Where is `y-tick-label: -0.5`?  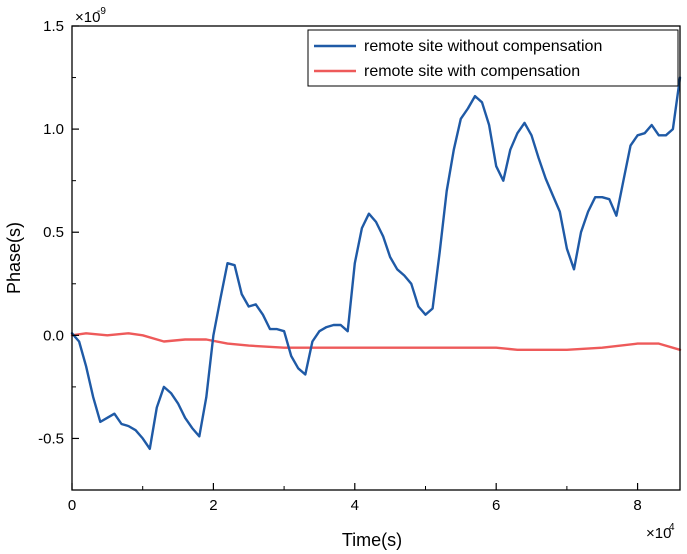 y-tick-label: -0.5 is located at coordinates (51, 438).